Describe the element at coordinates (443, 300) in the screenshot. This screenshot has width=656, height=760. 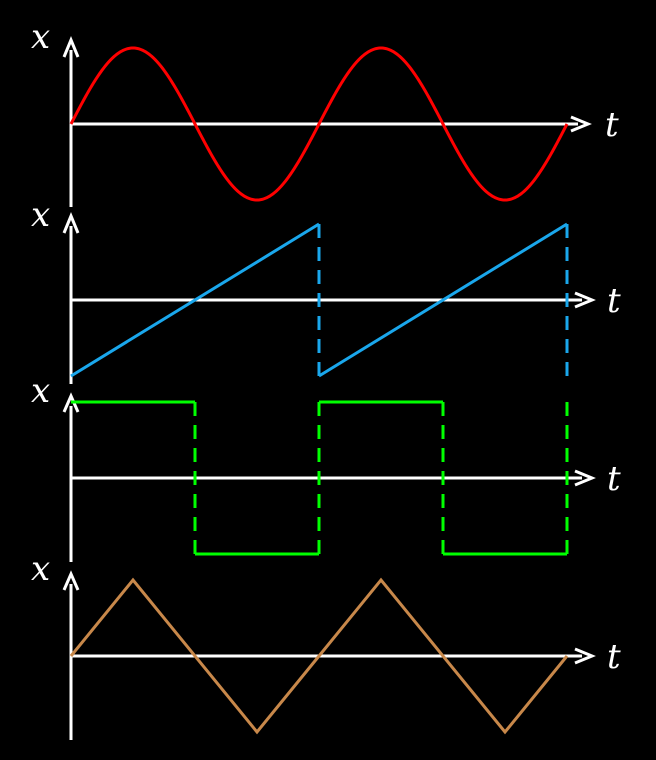
I see `sawtooth-discontinuity-lines` at that location.